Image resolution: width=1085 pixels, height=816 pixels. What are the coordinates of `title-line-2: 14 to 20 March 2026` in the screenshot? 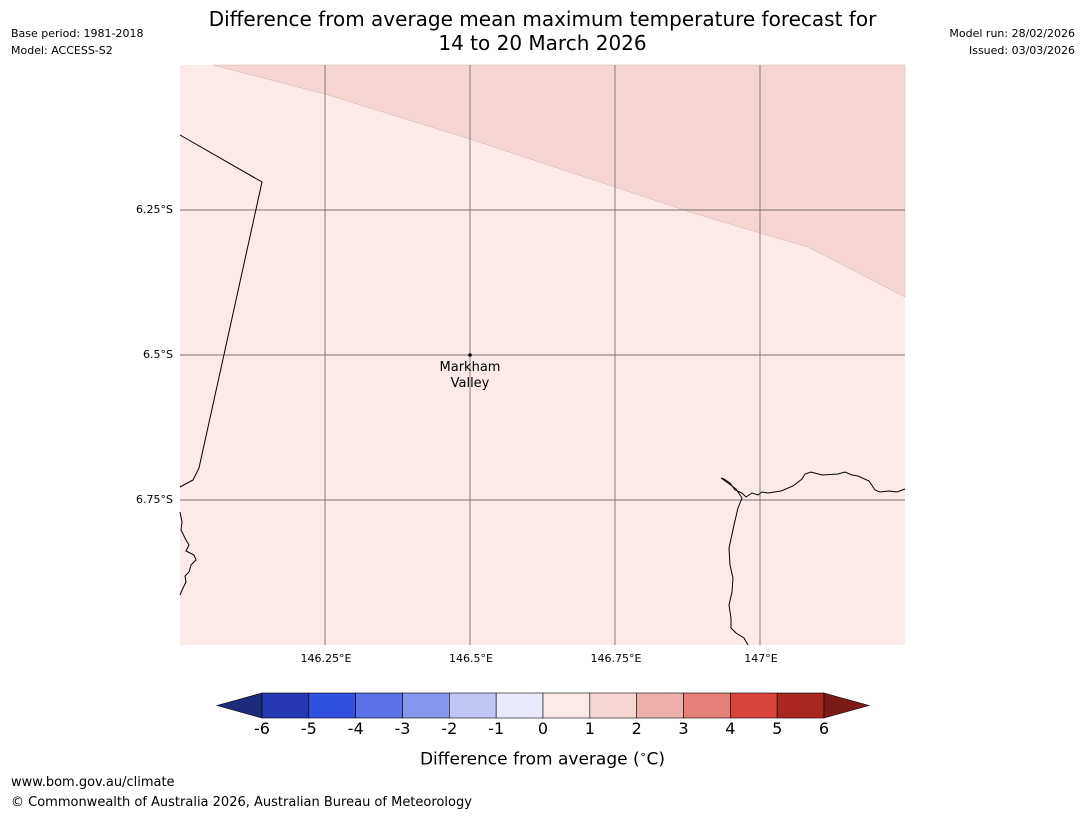 It's located at (542, 43).